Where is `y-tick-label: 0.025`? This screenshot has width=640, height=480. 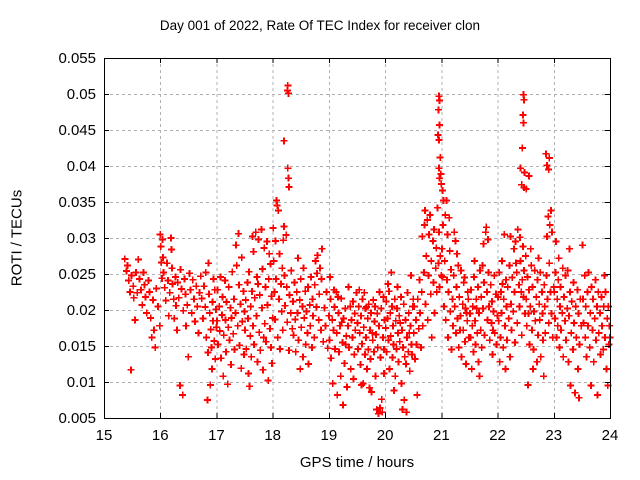 y-tick-label: 0.025 is located at coordinates (77, 274).